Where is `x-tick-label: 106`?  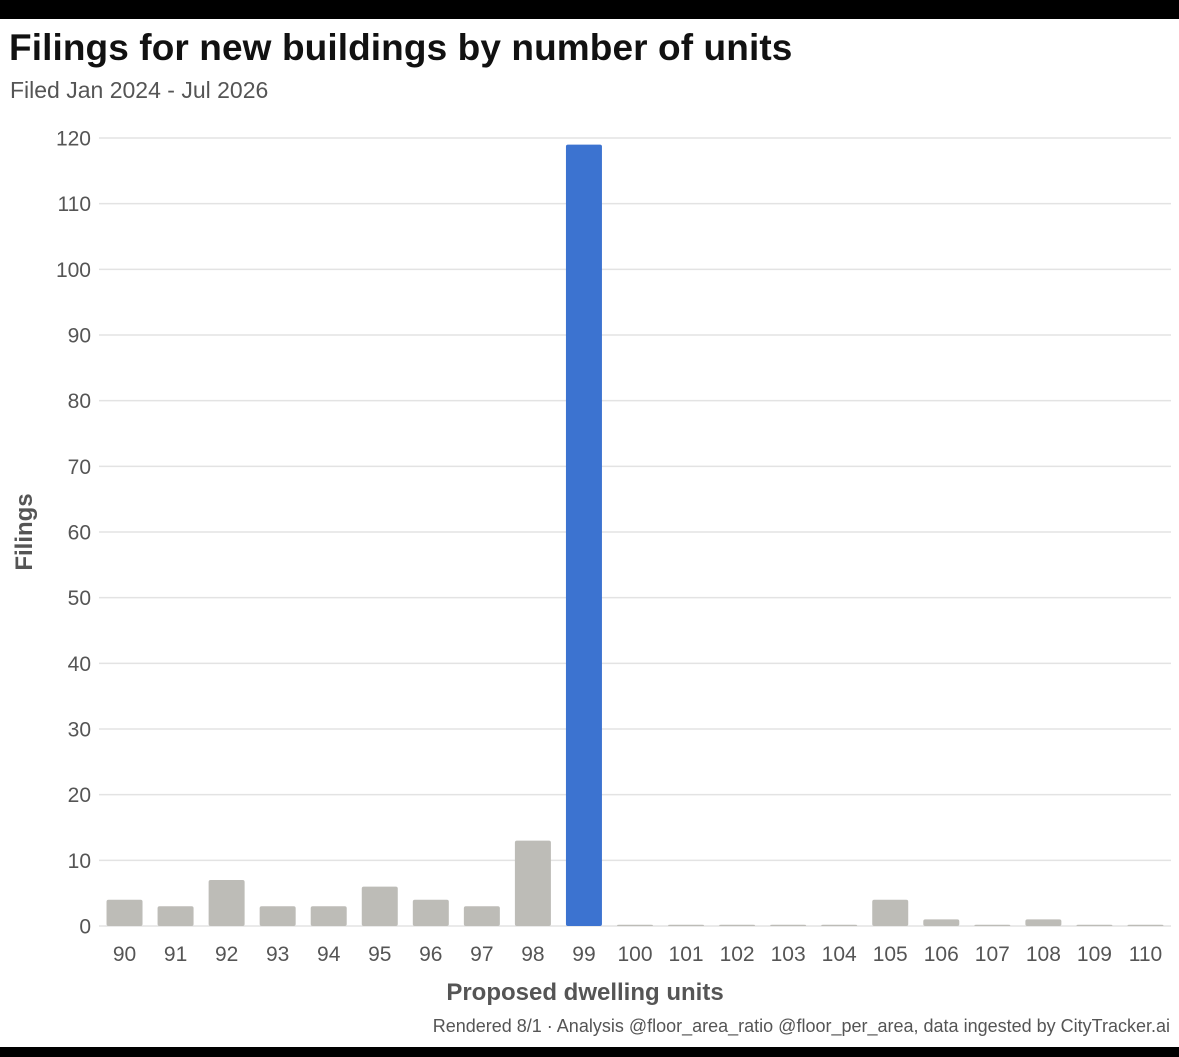
x-tick-label: 106 is located at coordinates (941, 954).